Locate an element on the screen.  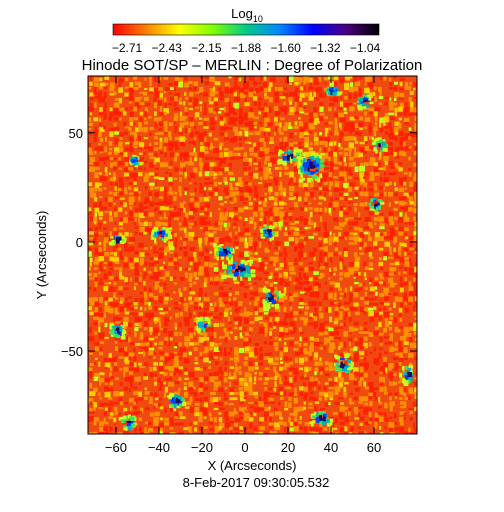
x-tick-label: 0 is located at coordinates (244, 447).